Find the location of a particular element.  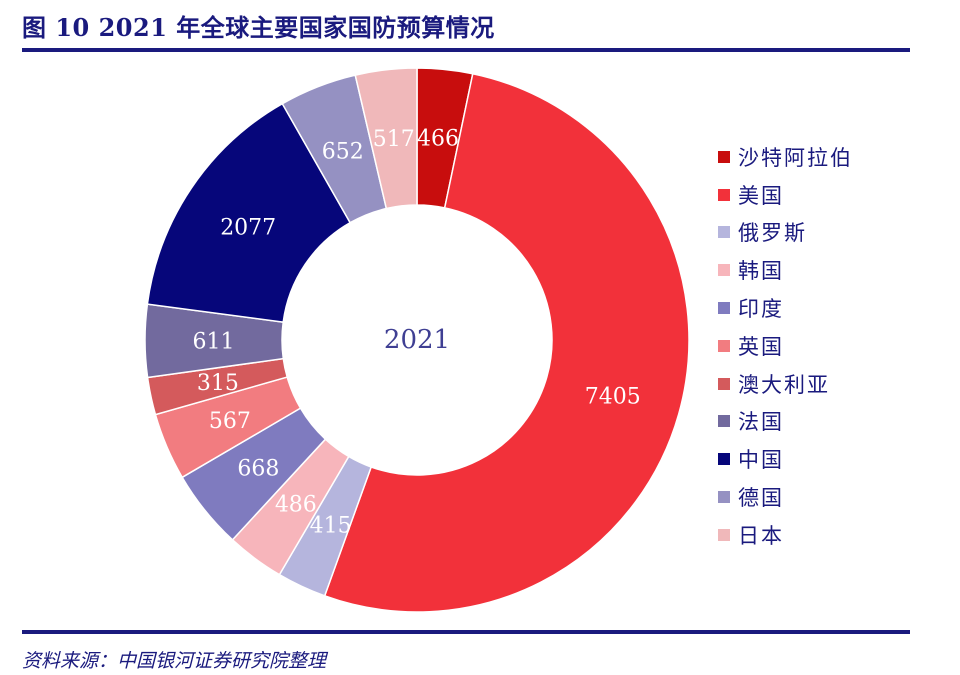

top-rule is located at coordinates (466, 50).